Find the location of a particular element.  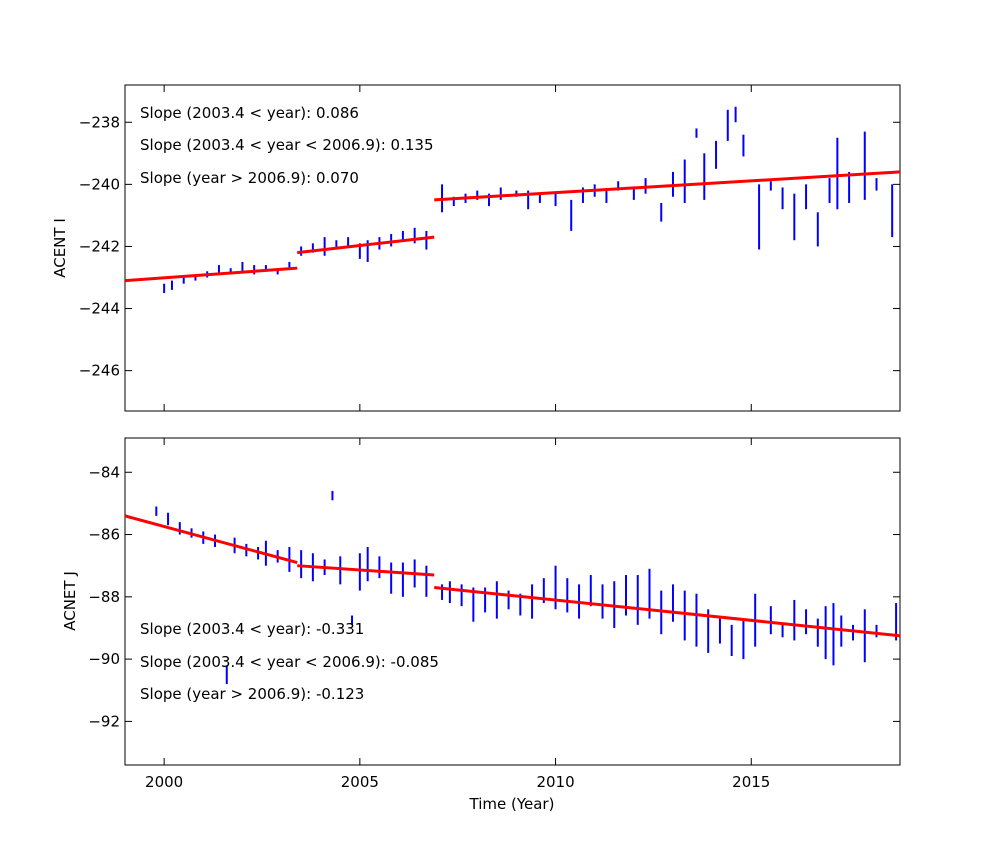

xtick-label-acnet-j-1: 2005 is located at coordinates (360, 782).